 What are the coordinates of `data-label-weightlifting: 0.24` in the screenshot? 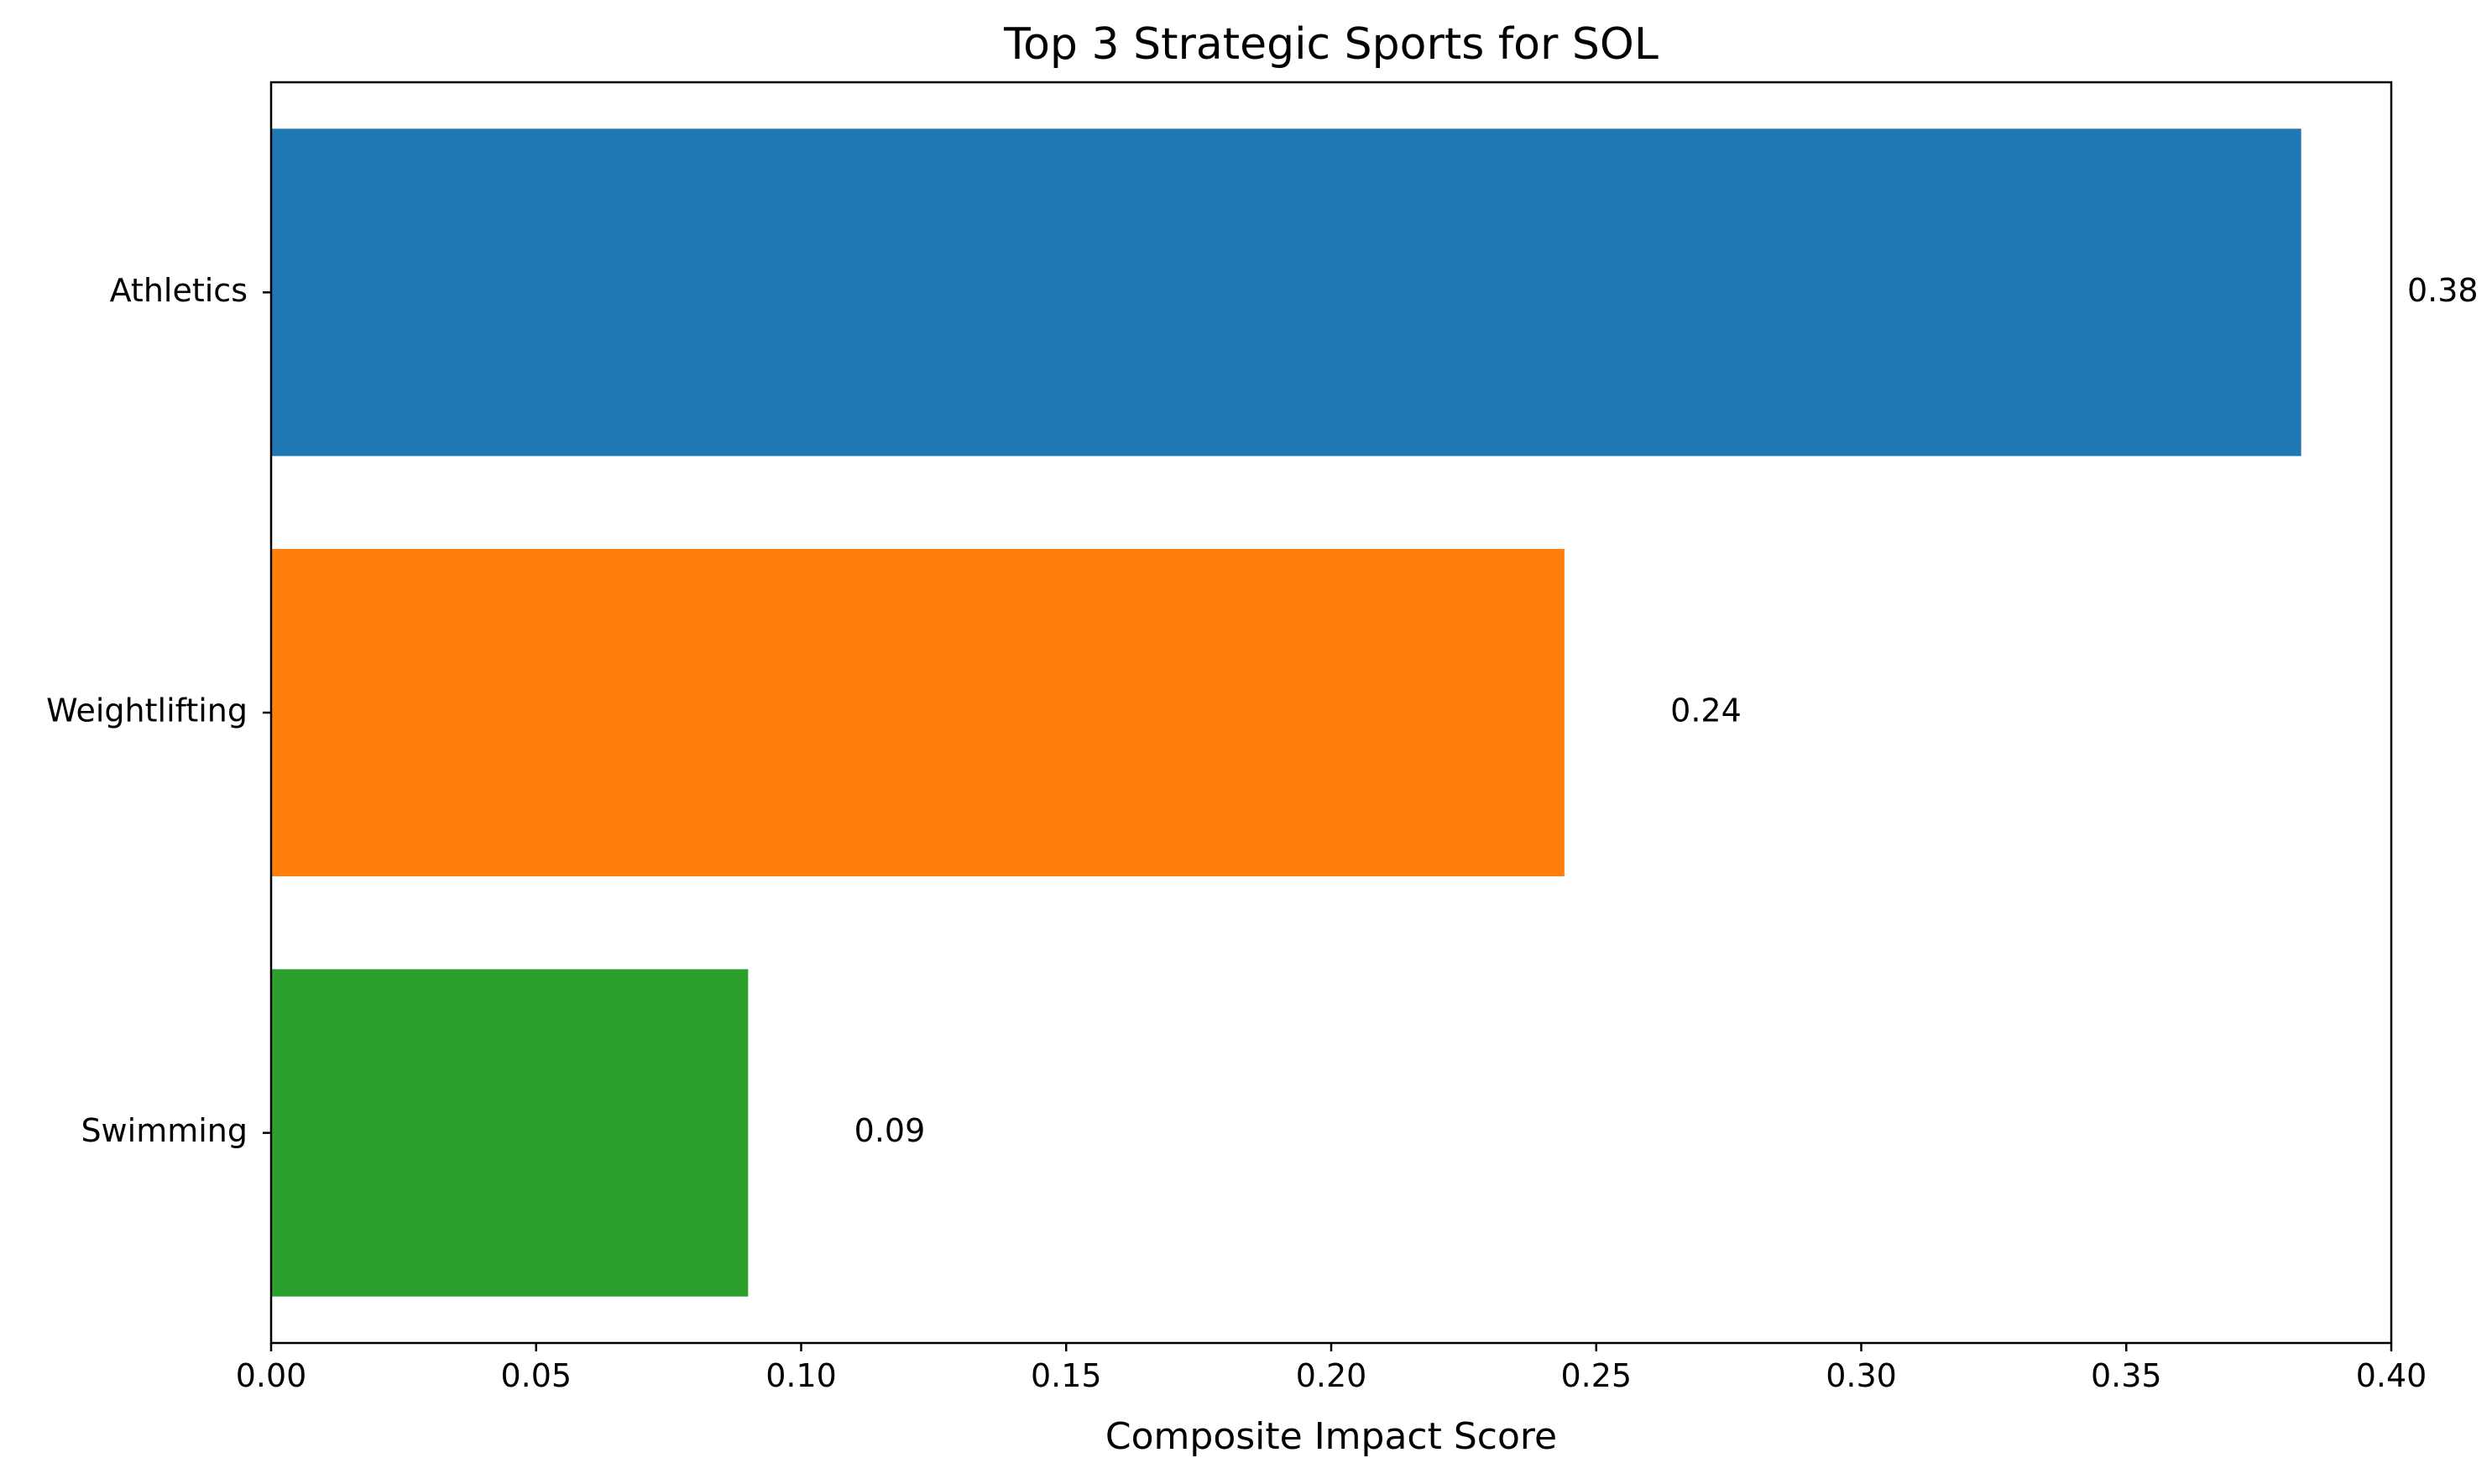 It's located at (1706, 710).